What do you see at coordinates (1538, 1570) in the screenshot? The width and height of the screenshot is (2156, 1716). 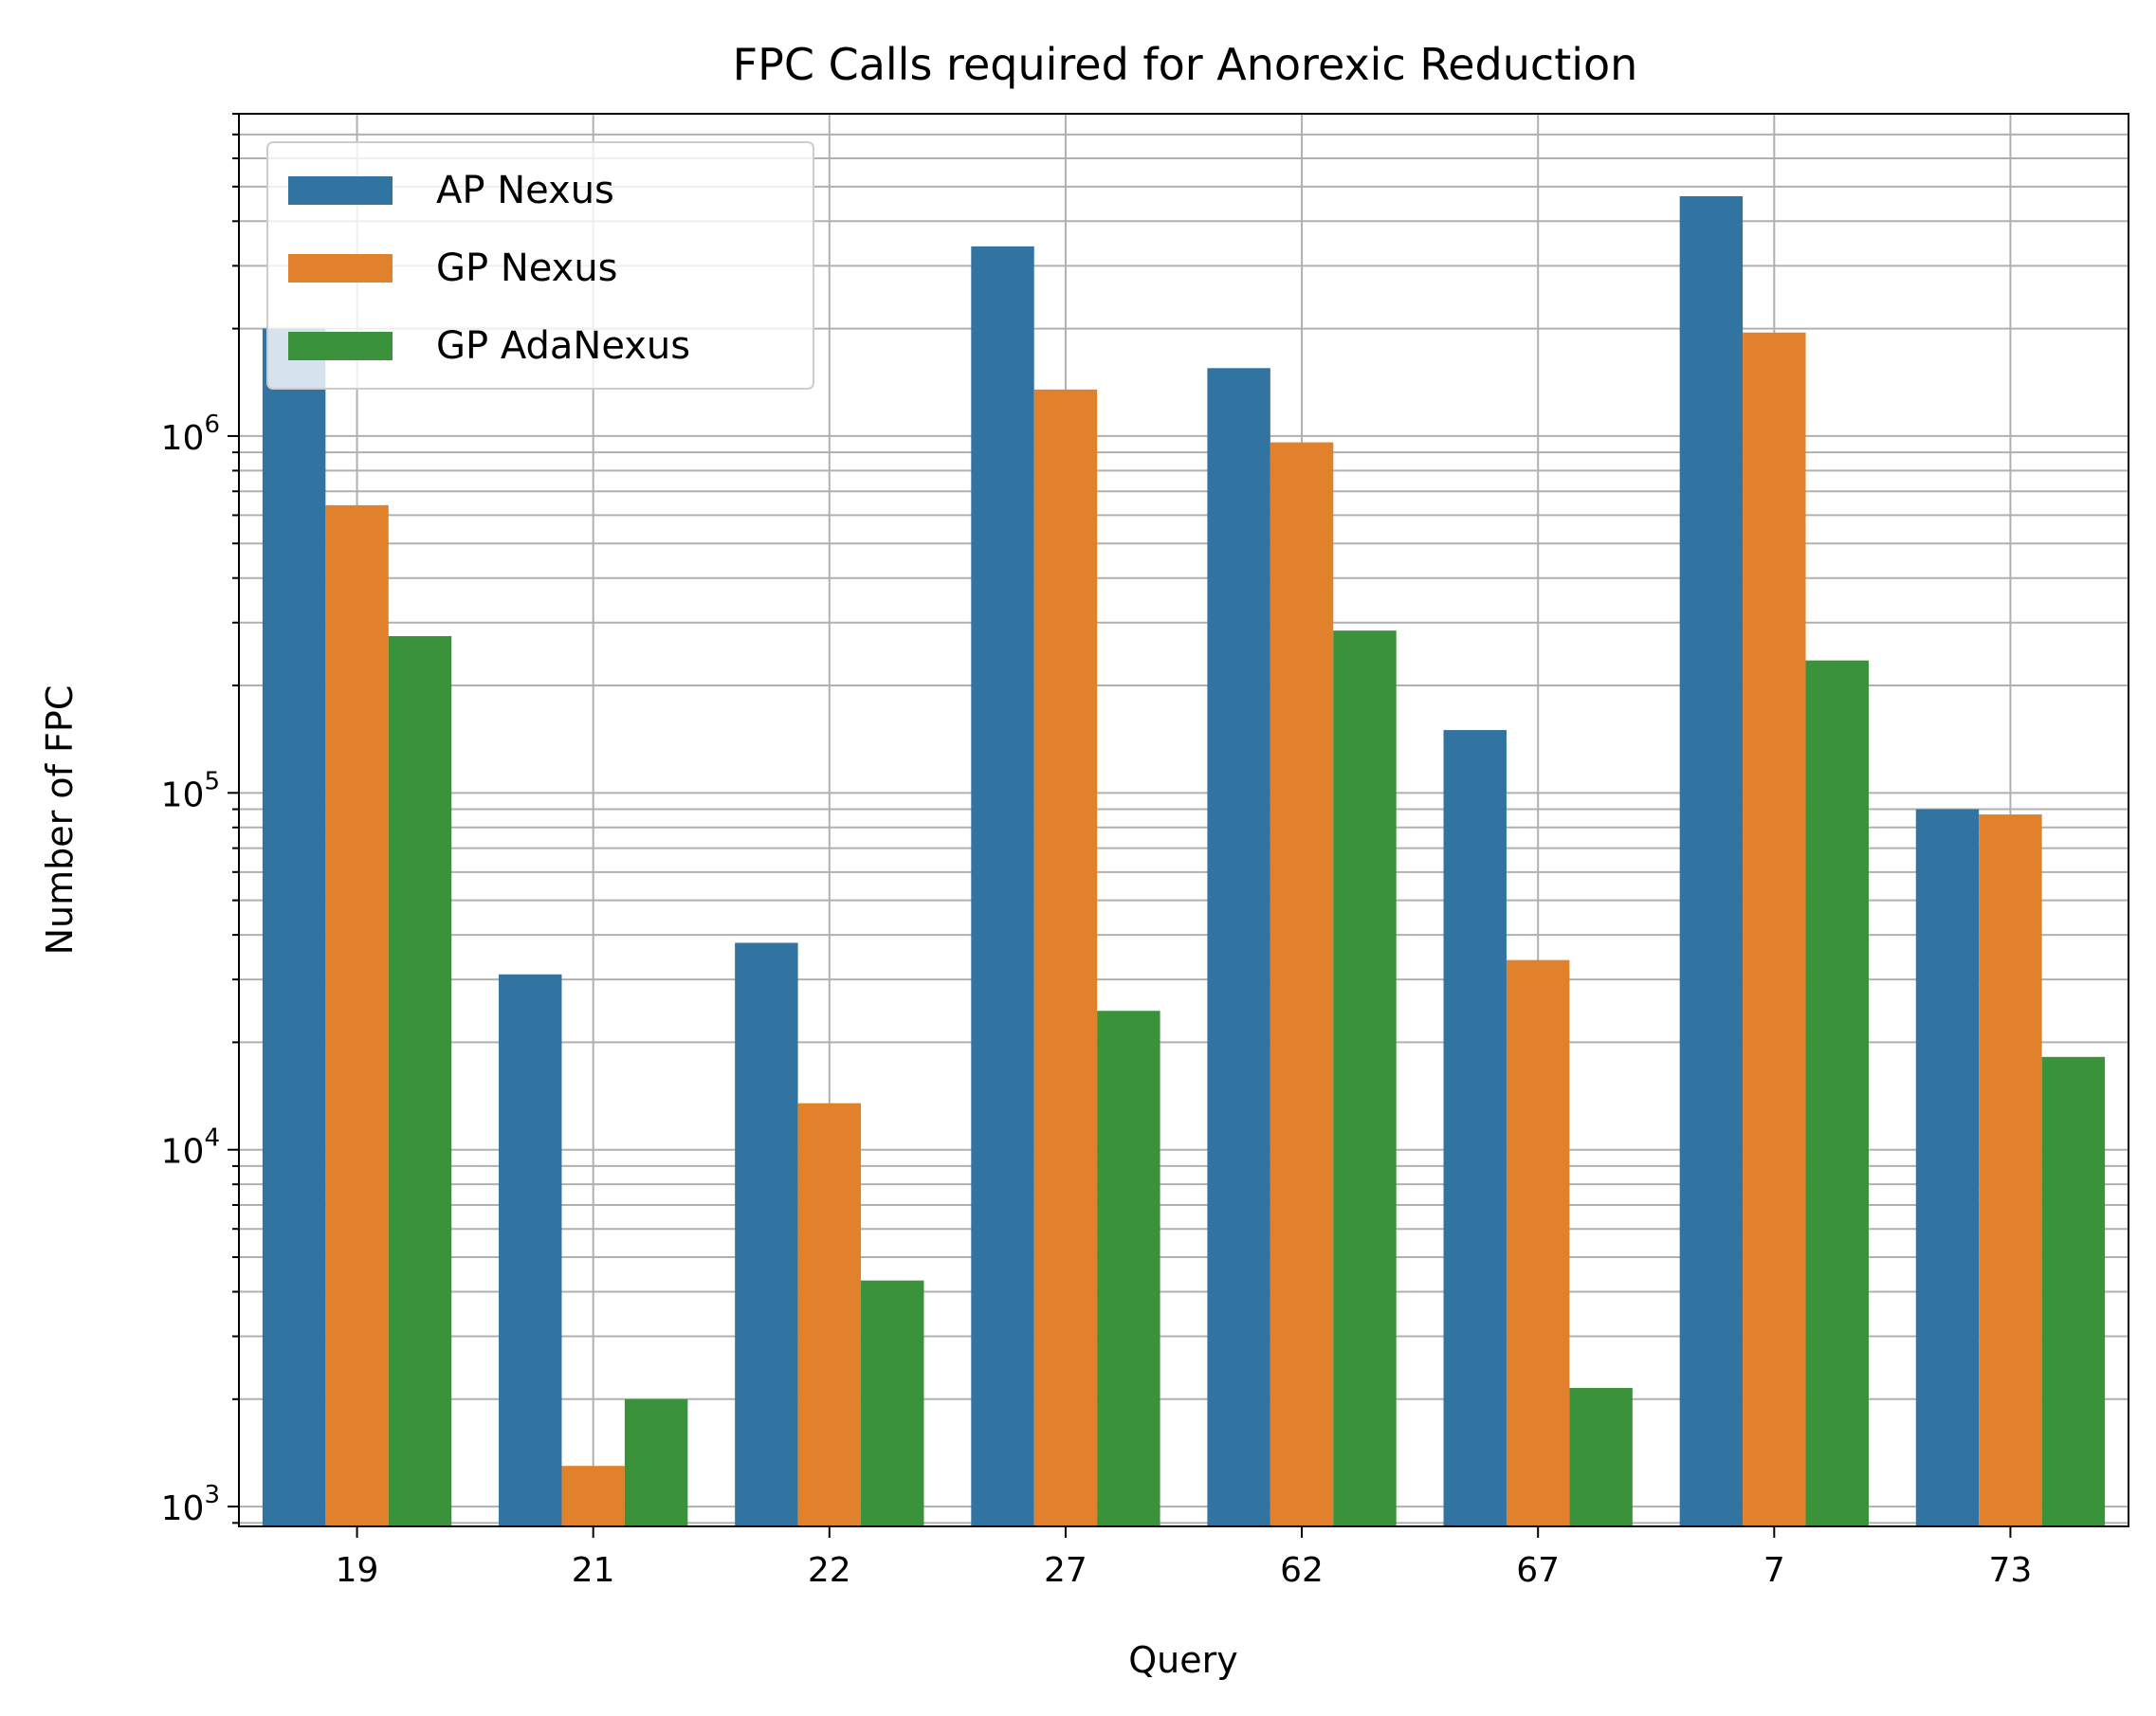 I see `x-tick-label: 67` at bounding box center [1538, 1570].